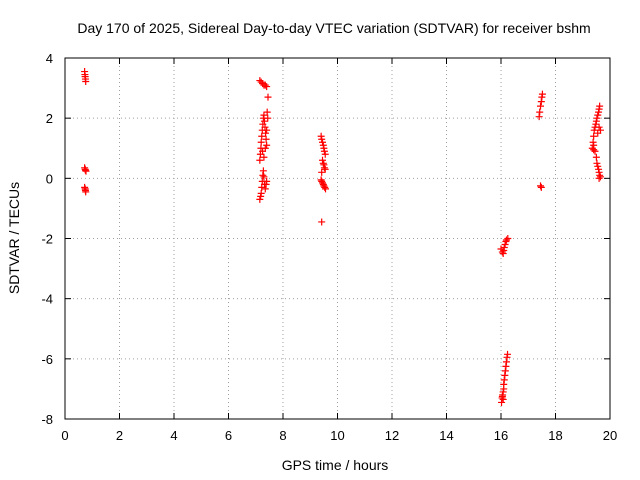  Describe the element at coordinates (610, 435) in the screenshot. I see `x-tick-label: 20` at that location.